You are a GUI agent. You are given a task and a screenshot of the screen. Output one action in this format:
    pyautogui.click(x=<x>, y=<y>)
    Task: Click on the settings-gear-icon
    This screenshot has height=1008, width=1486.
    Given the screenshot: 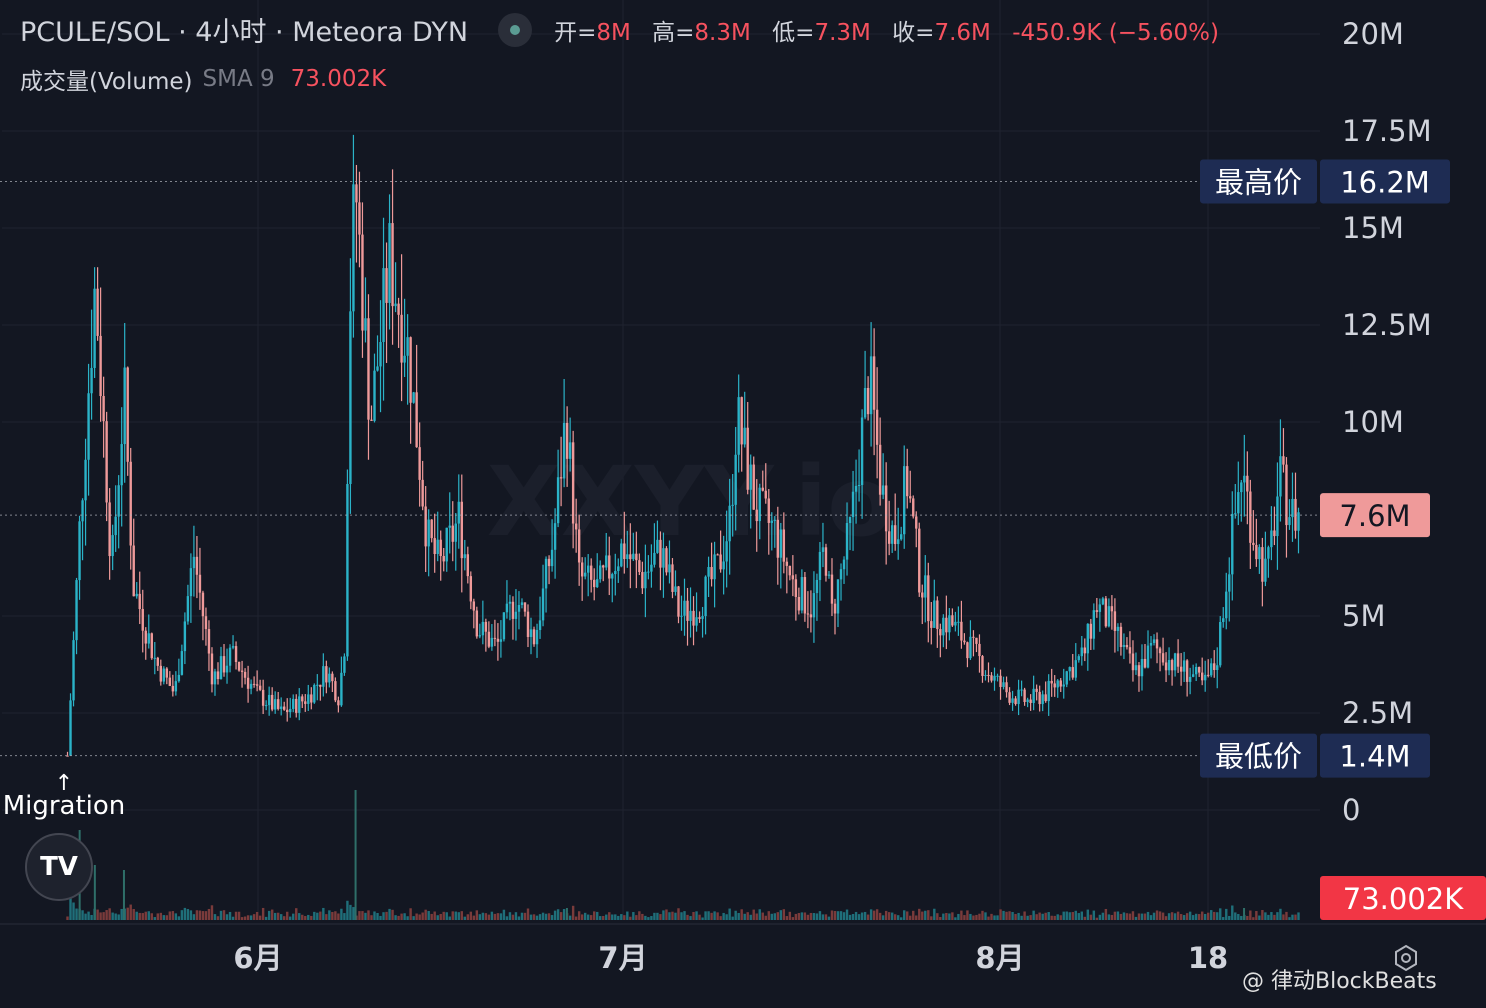 What is the action you would take?
    pyautogui.click(x=1406, y=958)
    